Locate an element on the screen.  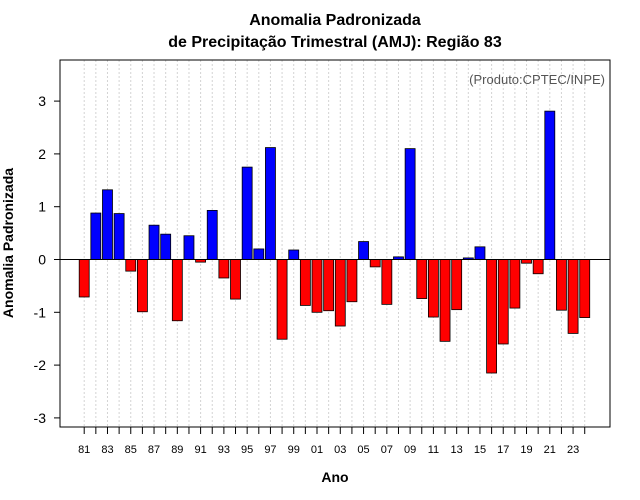
x-tick-label: 99 is located at coordinates (294, 450).